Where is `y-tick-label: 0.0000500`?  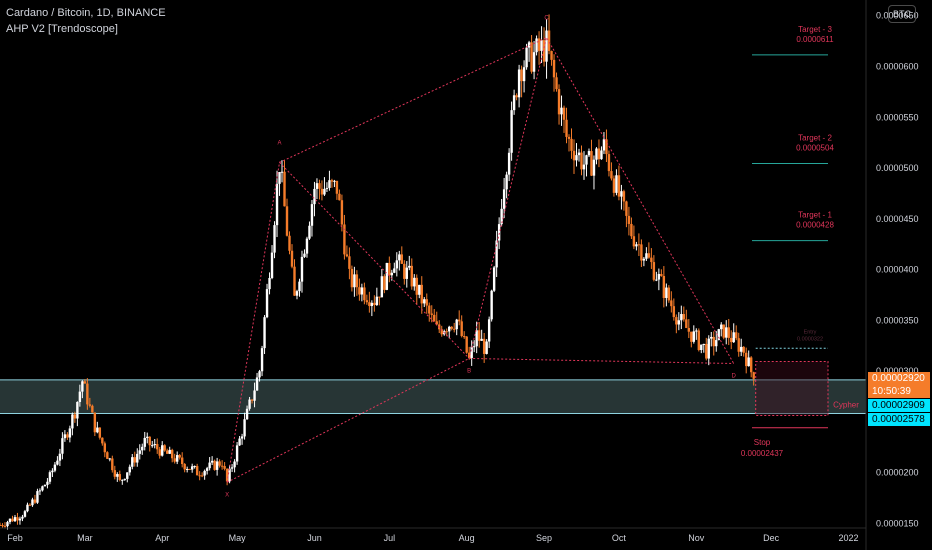
y-tick-label: 0.0000500 is located at coordinates (897, 168).